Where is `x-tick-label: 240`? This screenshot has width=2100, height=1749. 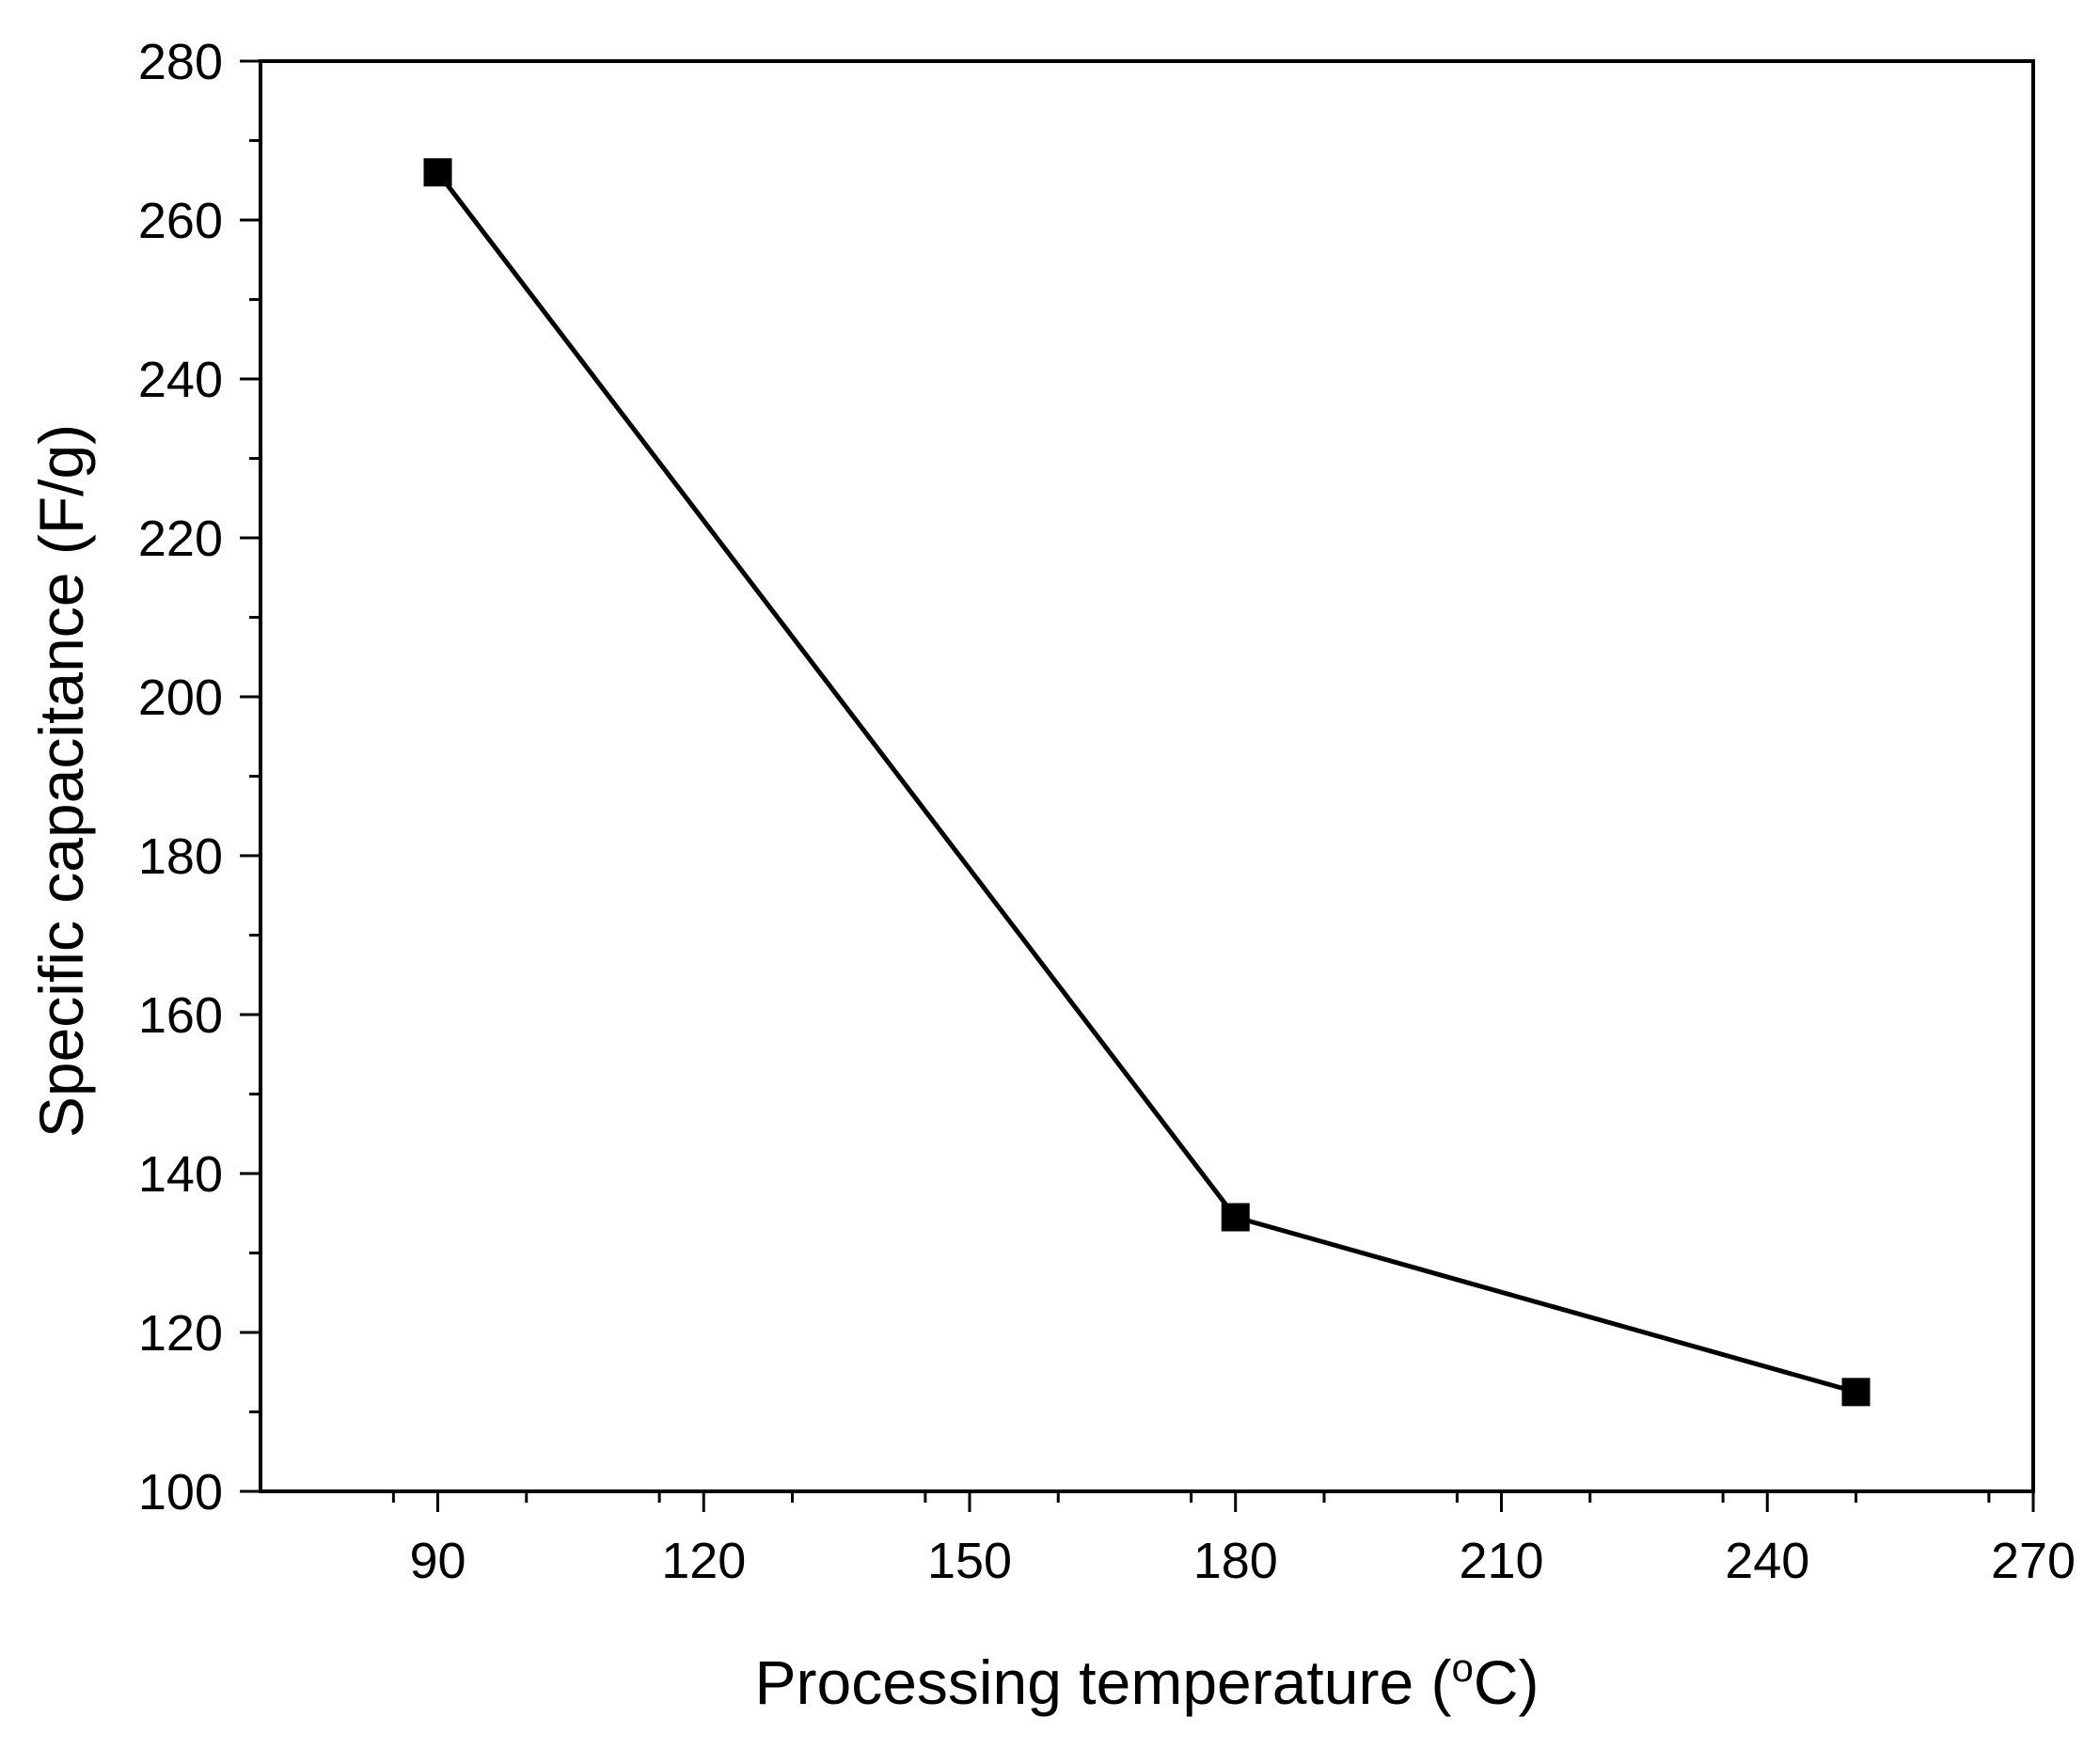 x-tick-label: 240 is located at coordinates (1767, 1561).